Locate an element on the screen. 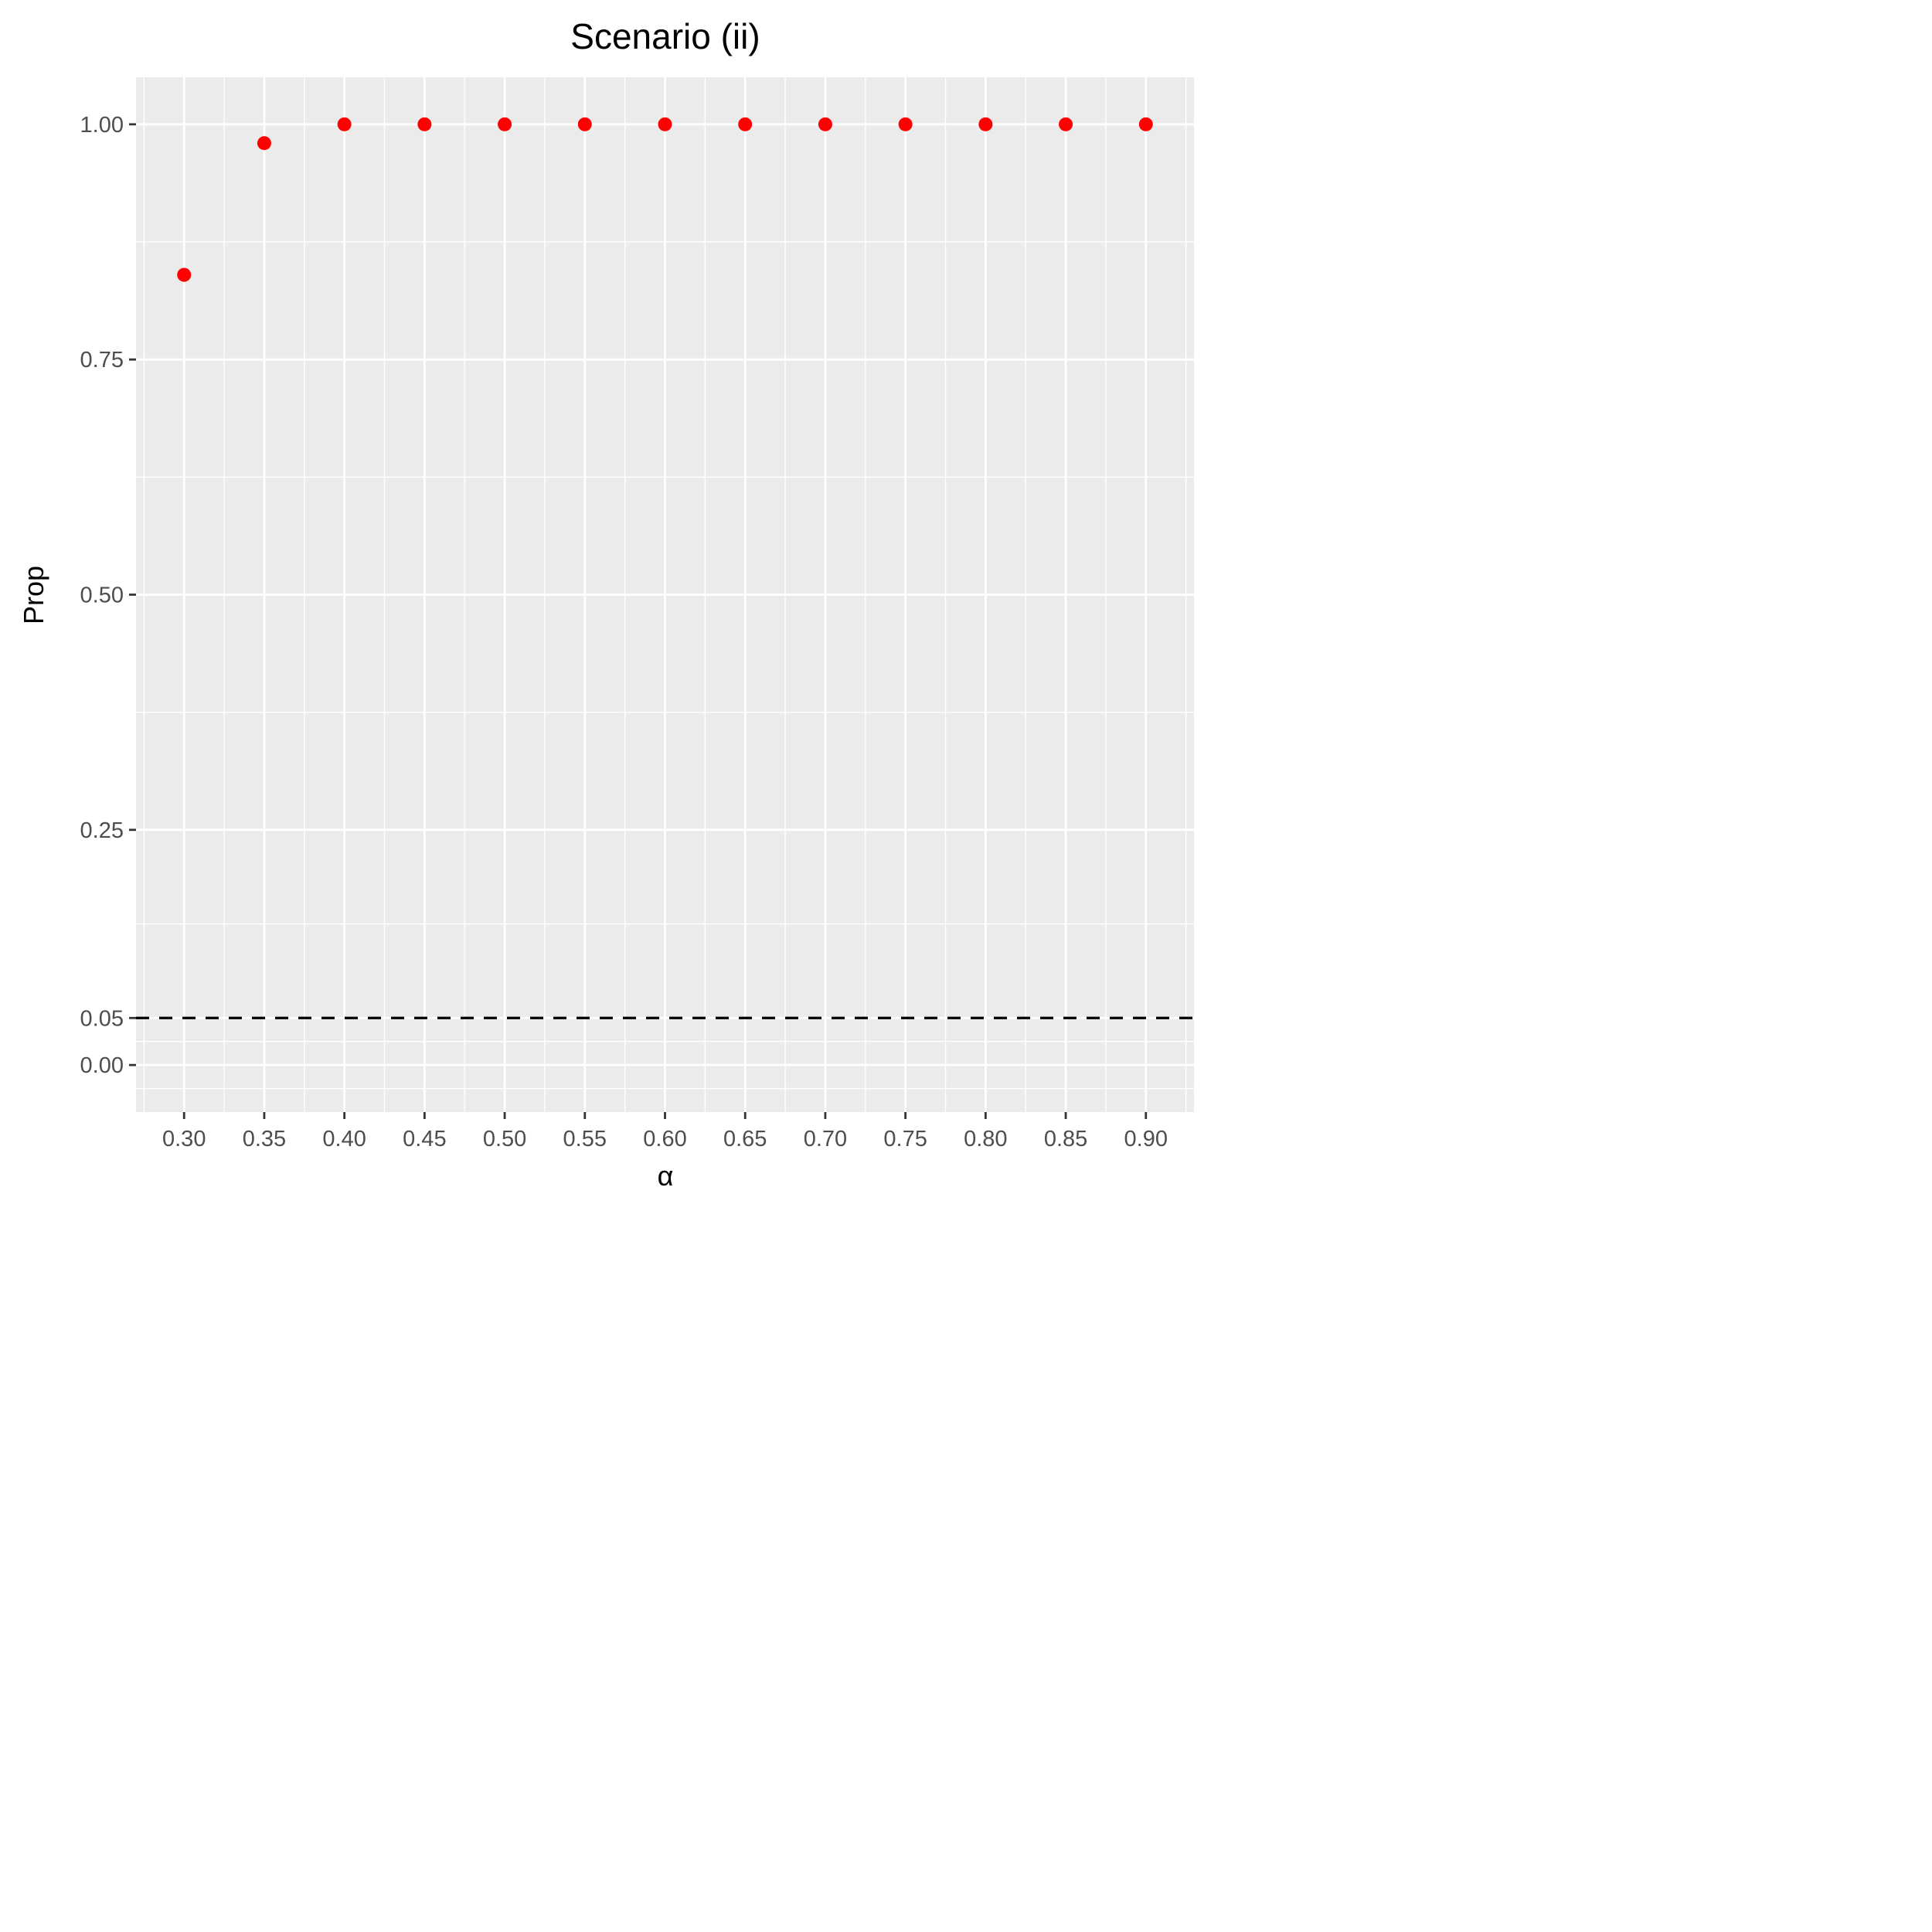  y-axis: 0.00 0.05 0.25 0.50 0.75 1.00 is located at coordinates (108, 596).